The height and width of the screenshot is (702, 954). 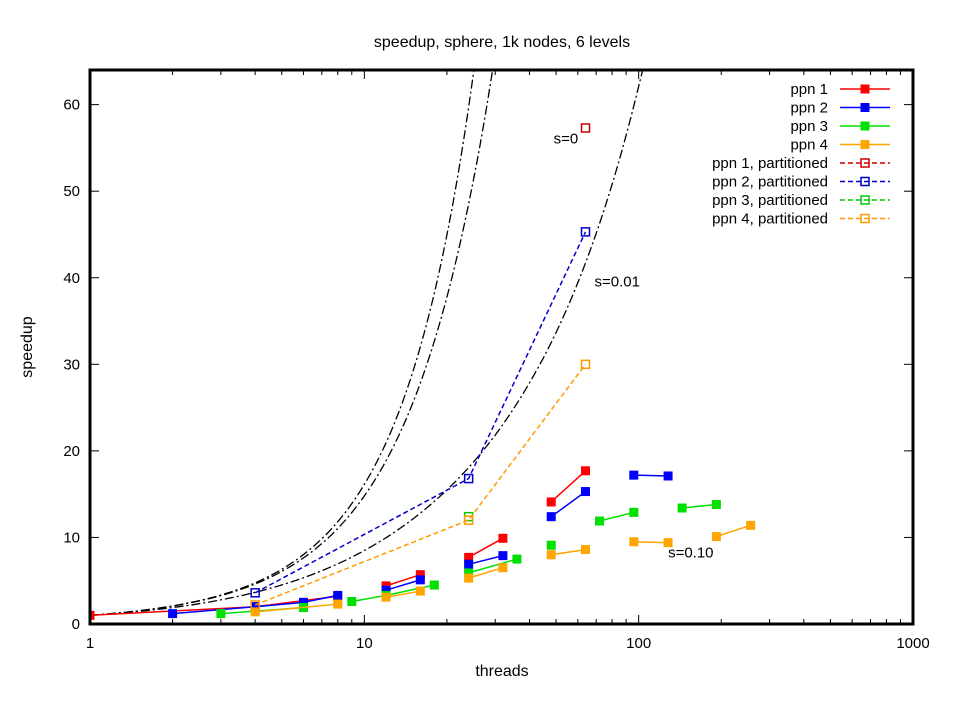 I want to click on x-axis-title: threads, so click(x=501, y=671).